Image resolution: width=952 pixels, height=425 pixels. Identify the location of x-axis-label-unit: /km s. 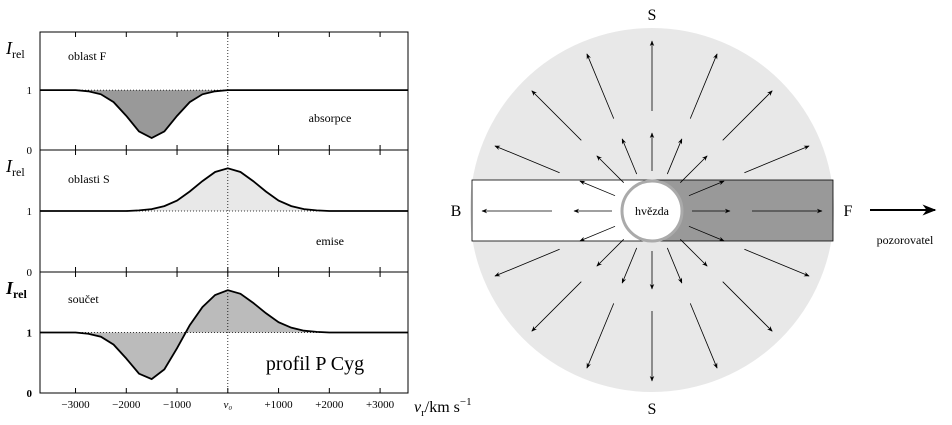
(442, 407).